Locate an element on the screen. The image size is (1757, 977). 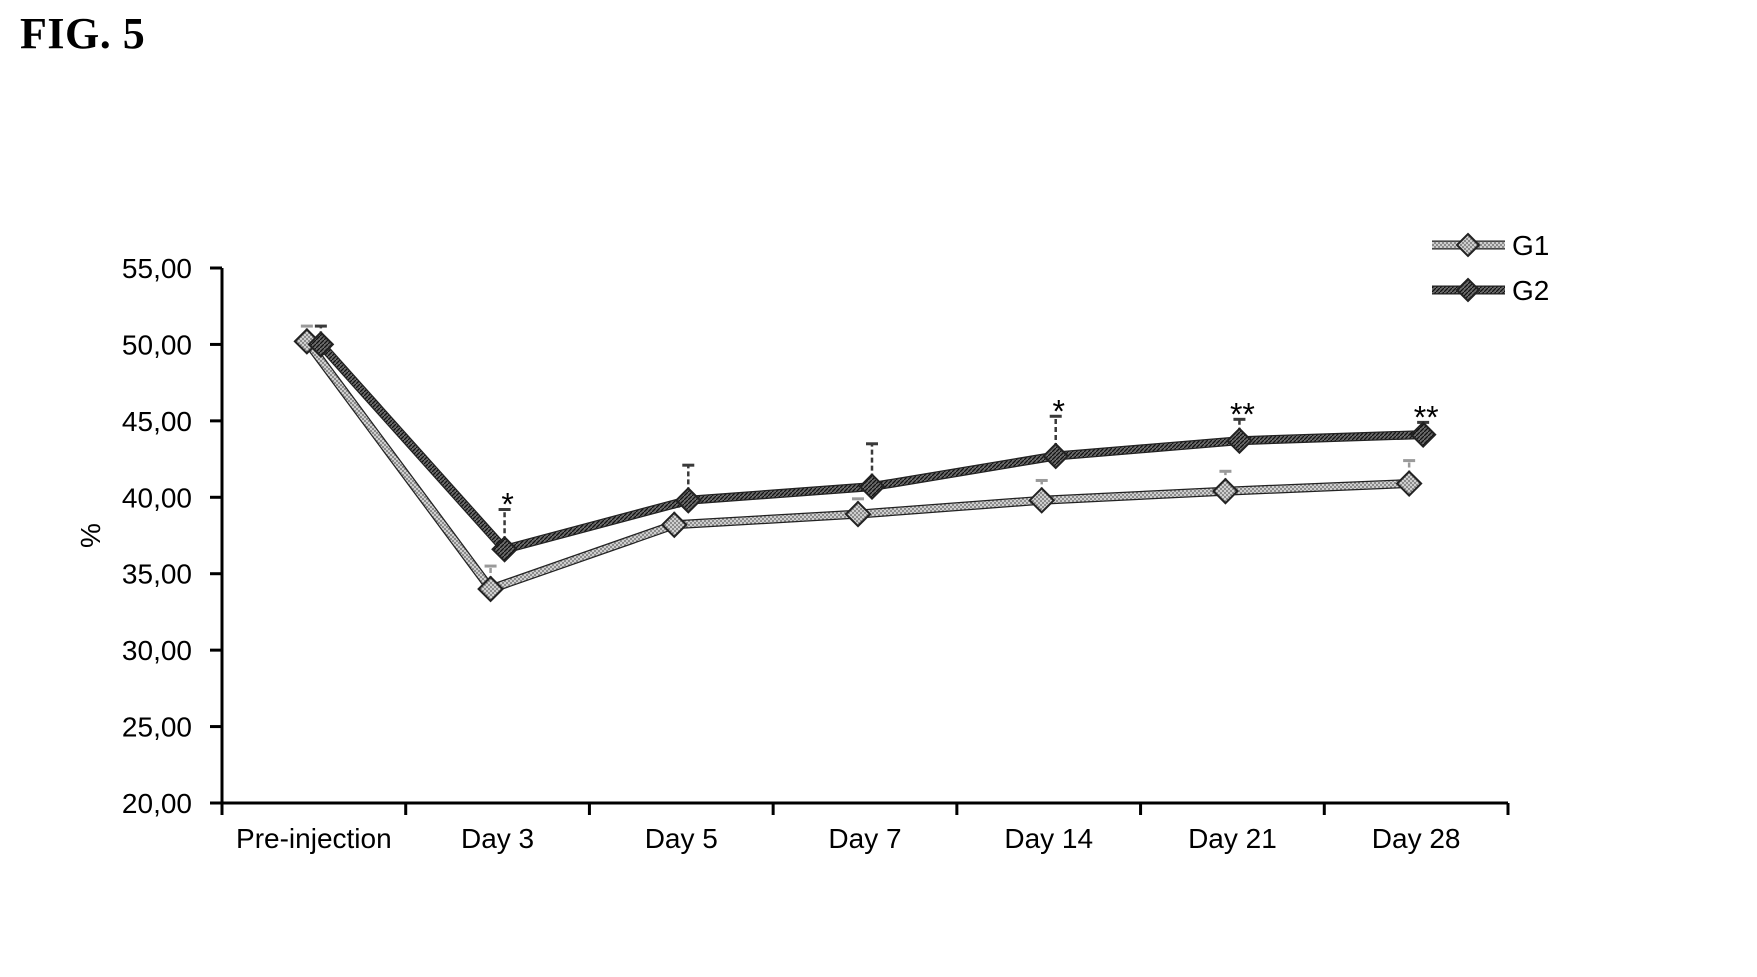
legend-label: G2 is located at coordinates (1530, 290).